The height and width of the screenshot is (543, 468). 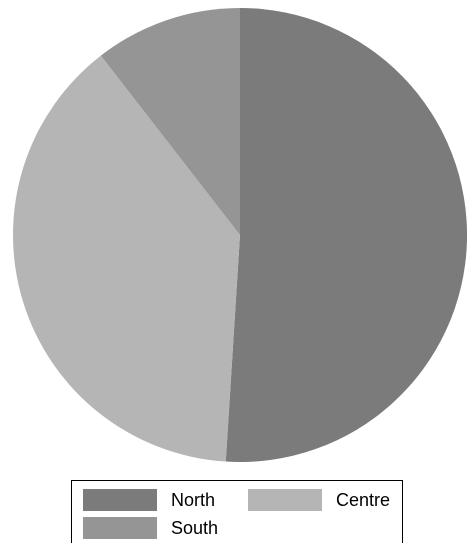 What do you see at coordinates (195, 528) in the screenshot?
I see `legend-label-south: South` at bounding box center [195, 528].